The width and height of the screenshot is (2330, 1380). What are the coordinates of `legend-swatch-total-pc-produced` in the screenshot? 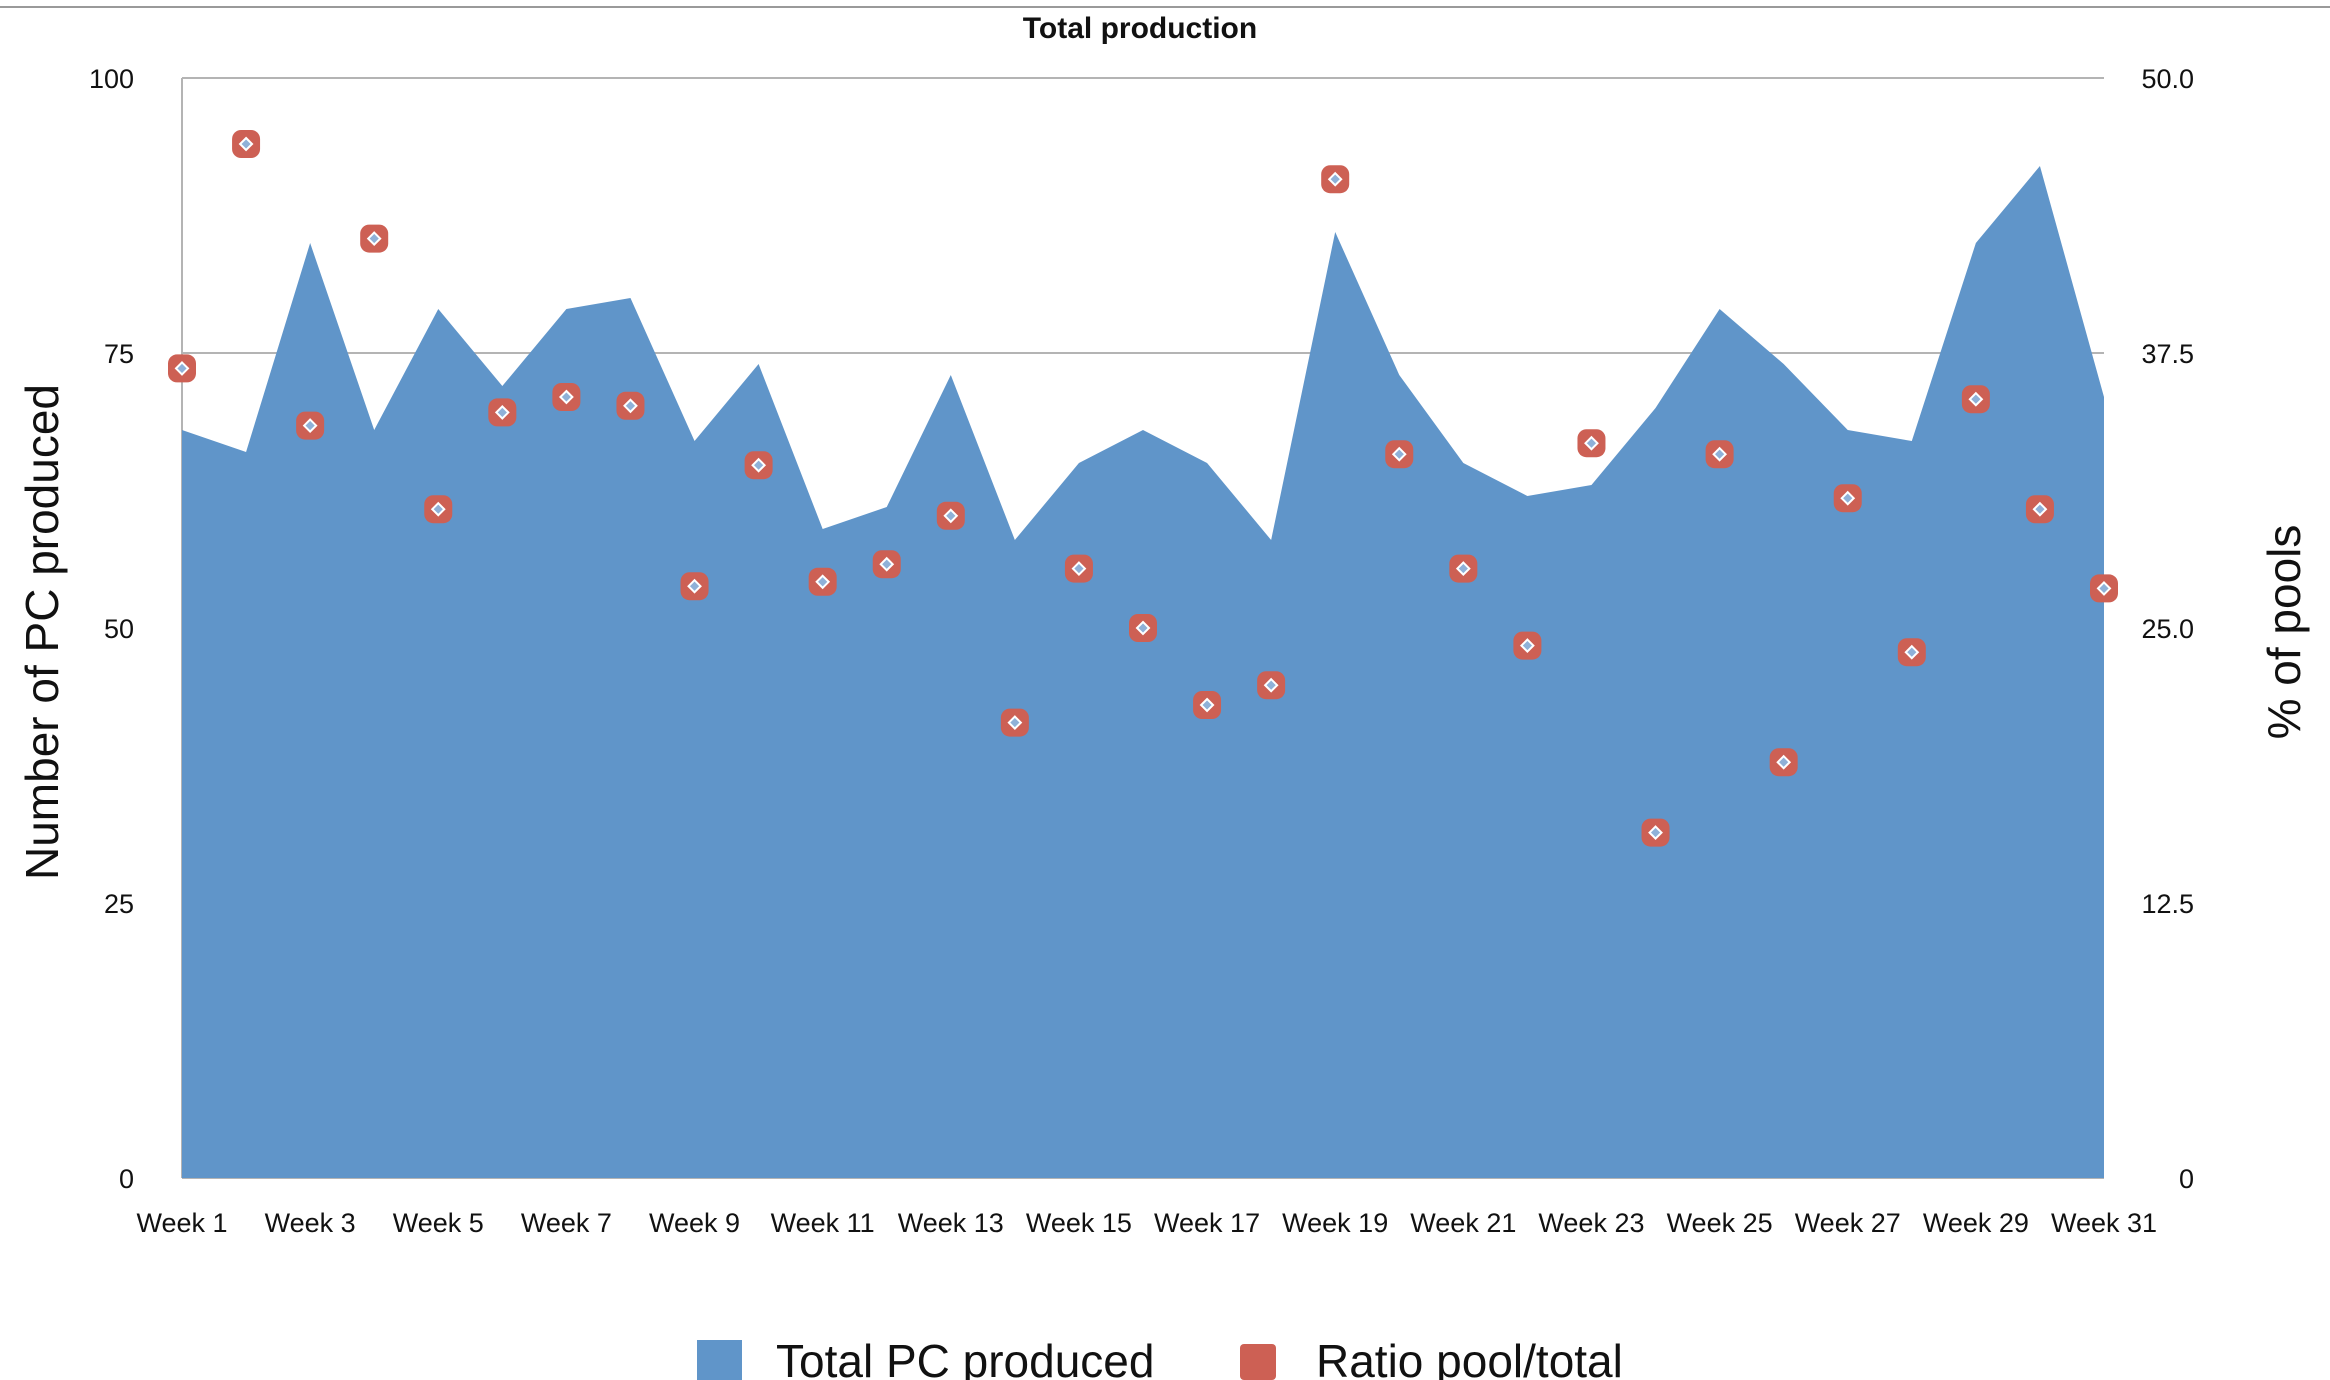 It's located at (719, 1360).